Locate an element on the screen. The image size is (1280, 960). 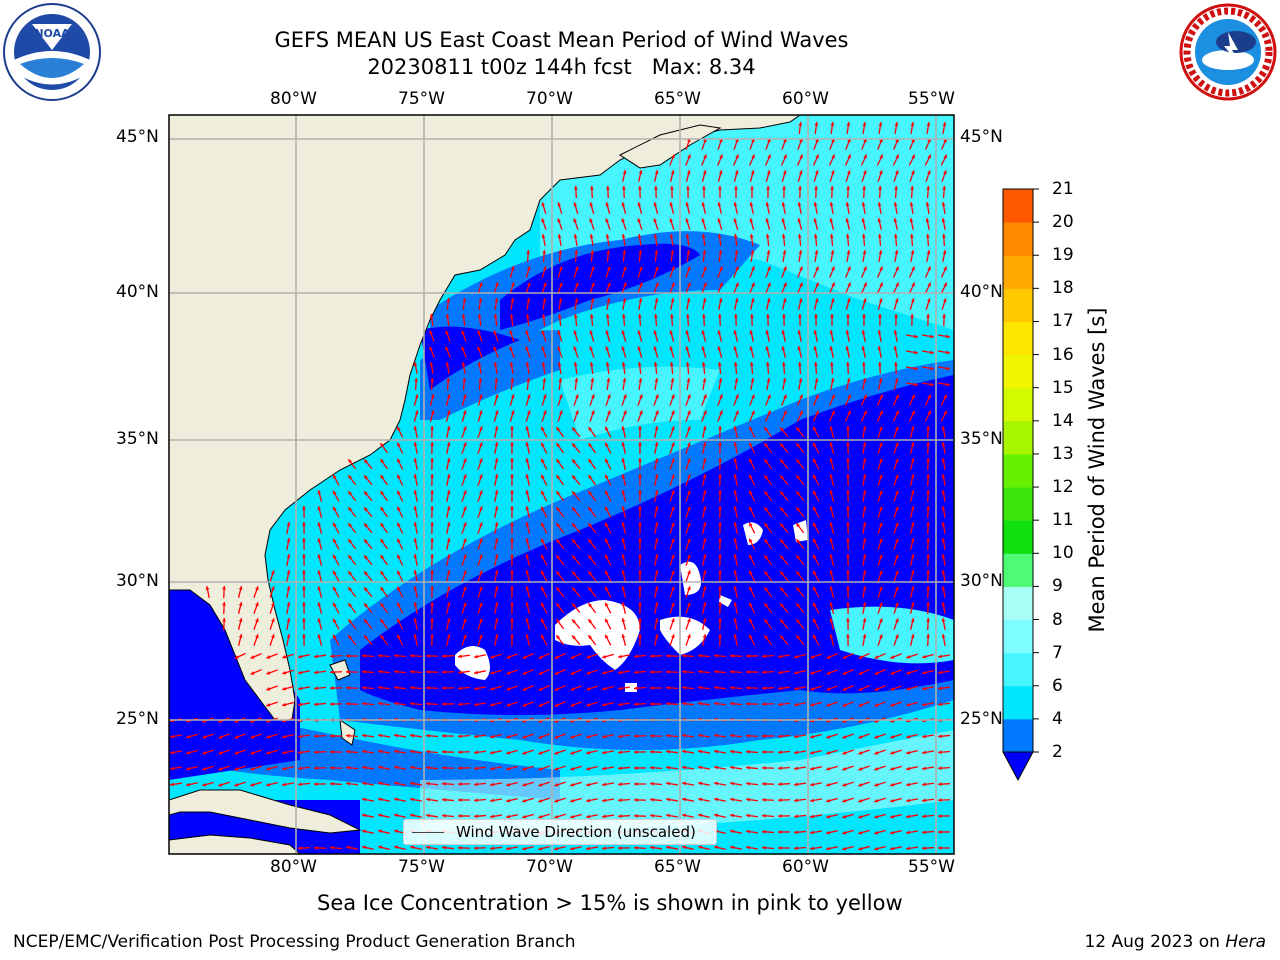
footer-host: Hera is located at coordinates (1245, 942).